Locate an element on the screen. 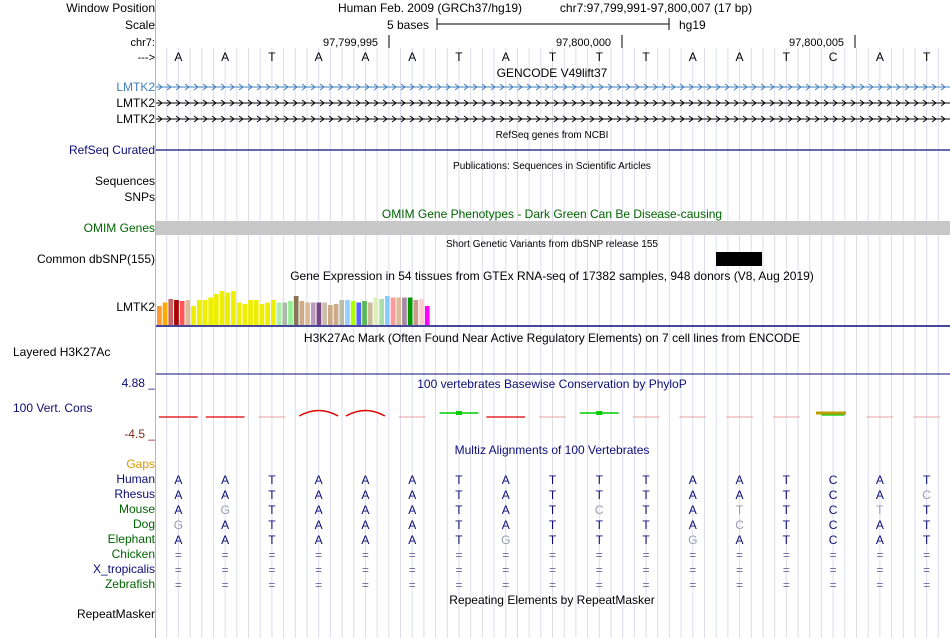 This screenshot has width=950, height=638. species-label-human: Human is located at coordinates (135, 479).